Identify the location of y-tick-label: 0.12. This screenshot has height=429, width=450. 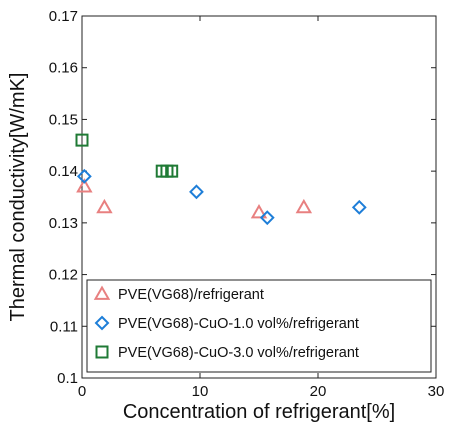
(63, 275).